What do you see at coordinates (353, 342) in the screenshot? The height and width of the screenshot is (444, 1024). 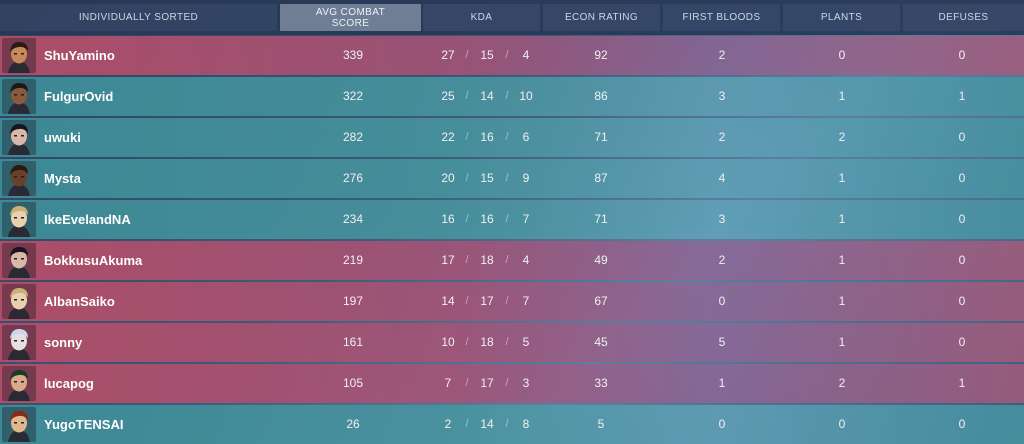 I see `acs-value: 161` at bounding box center [353, 342].